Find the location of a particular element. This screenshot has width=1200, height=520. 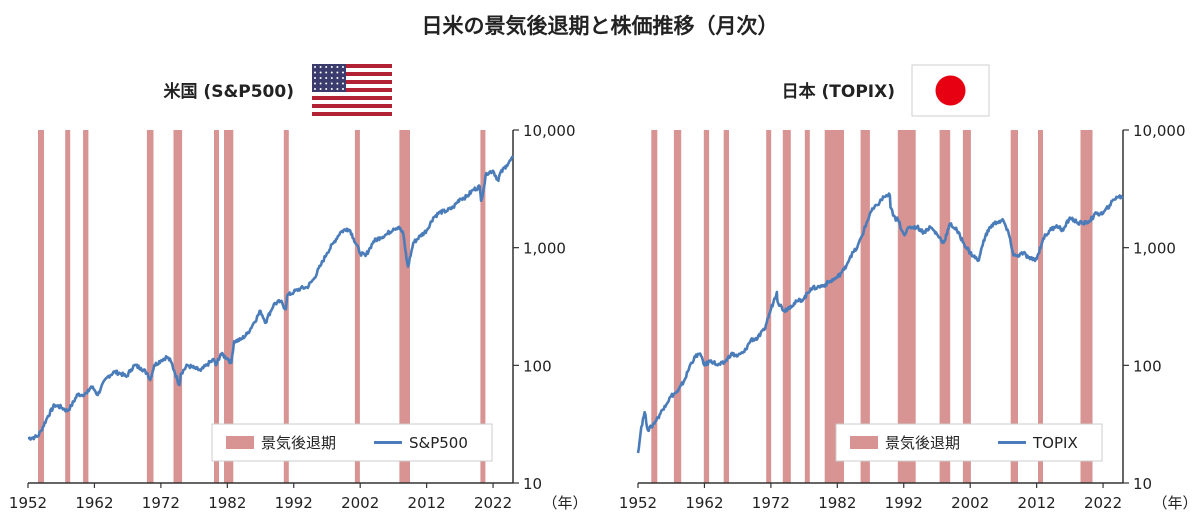

figure-title: 日米の景気後退期と株価推移（月次） is located at coordinates (600, 26).